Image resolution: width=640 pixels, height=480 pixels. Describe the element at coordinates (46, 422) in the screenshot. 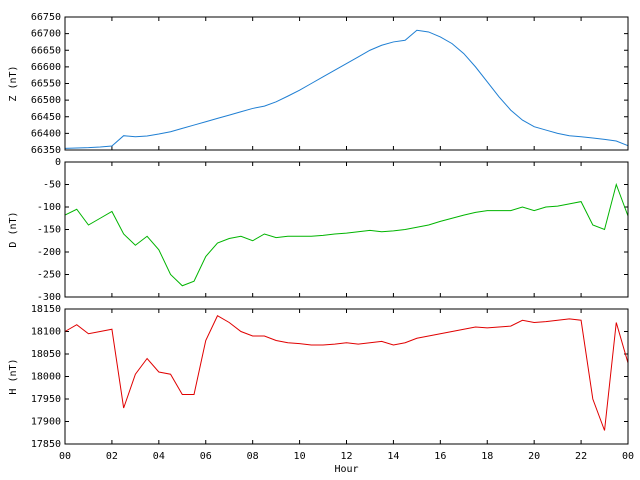

I see `y-tick-label: 17900` at that location.